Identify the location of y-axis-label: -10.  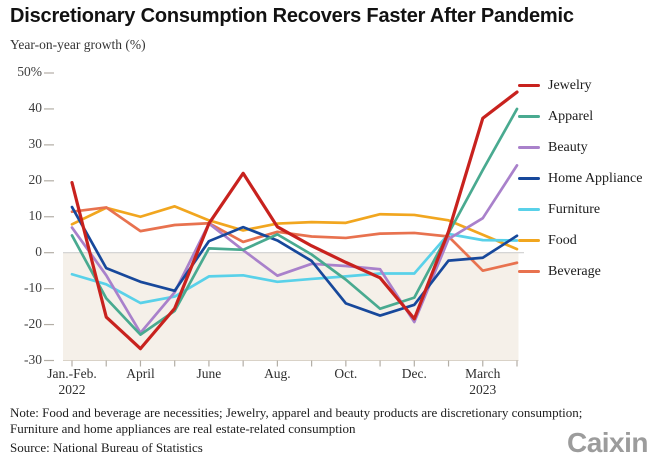
(33, 287).